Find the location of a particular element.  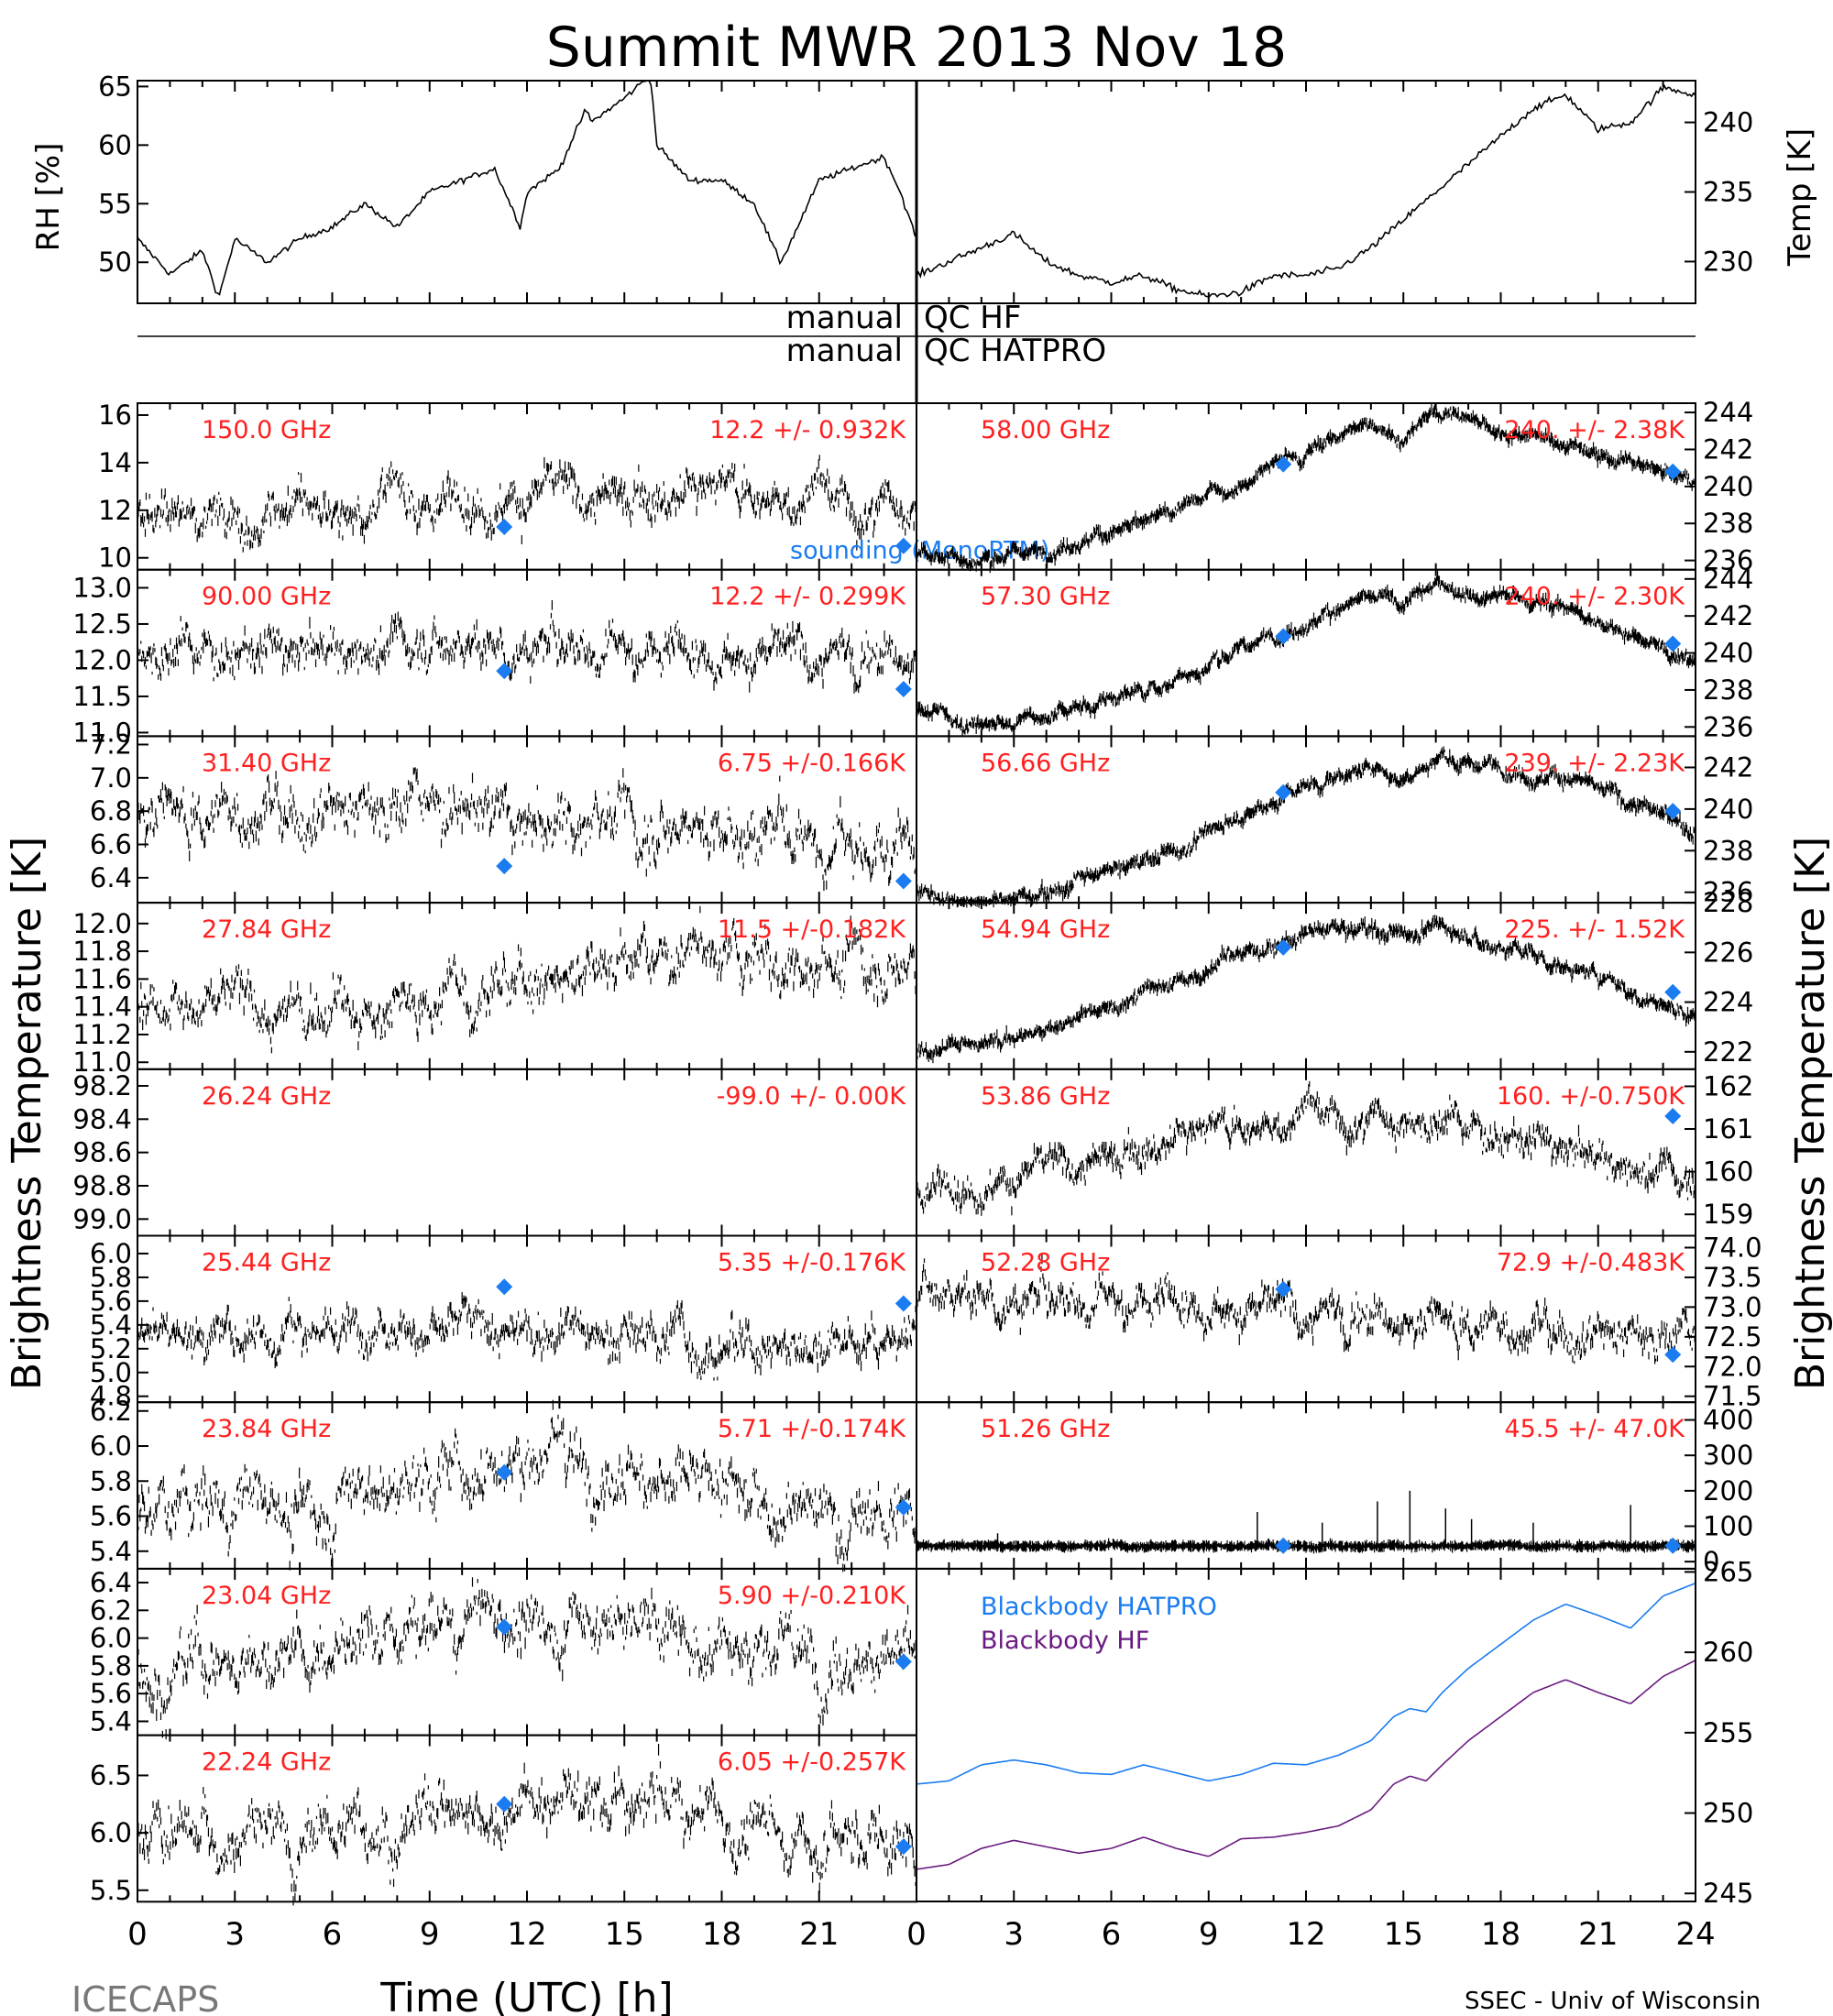

y-tick-label: 5.6 is located at coordinates (111, 1301).